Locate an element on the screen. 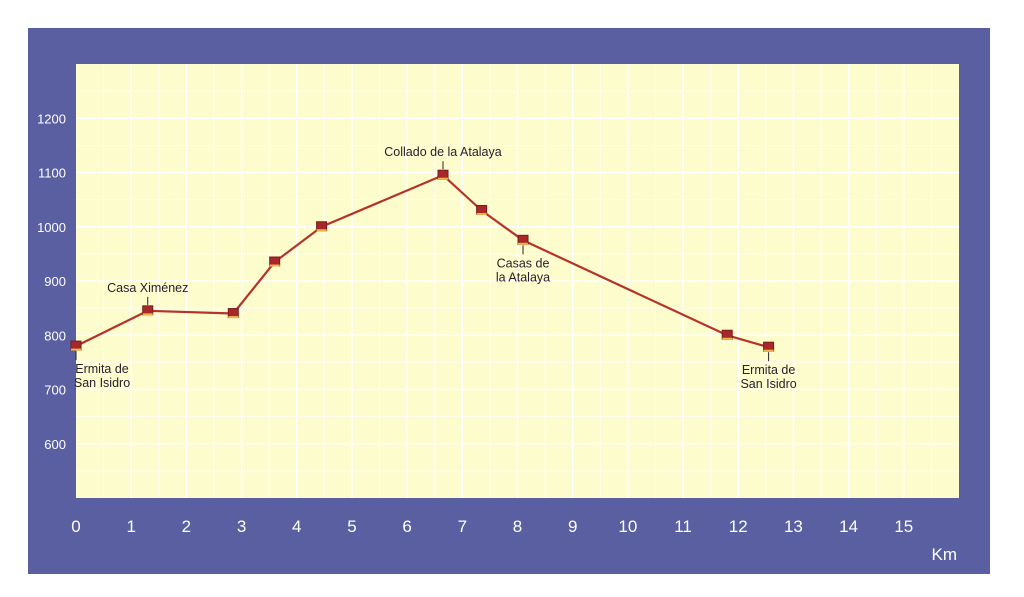 The image size is (1024, 597). x-tick-label: 13 is located at coordinates (793, 526).